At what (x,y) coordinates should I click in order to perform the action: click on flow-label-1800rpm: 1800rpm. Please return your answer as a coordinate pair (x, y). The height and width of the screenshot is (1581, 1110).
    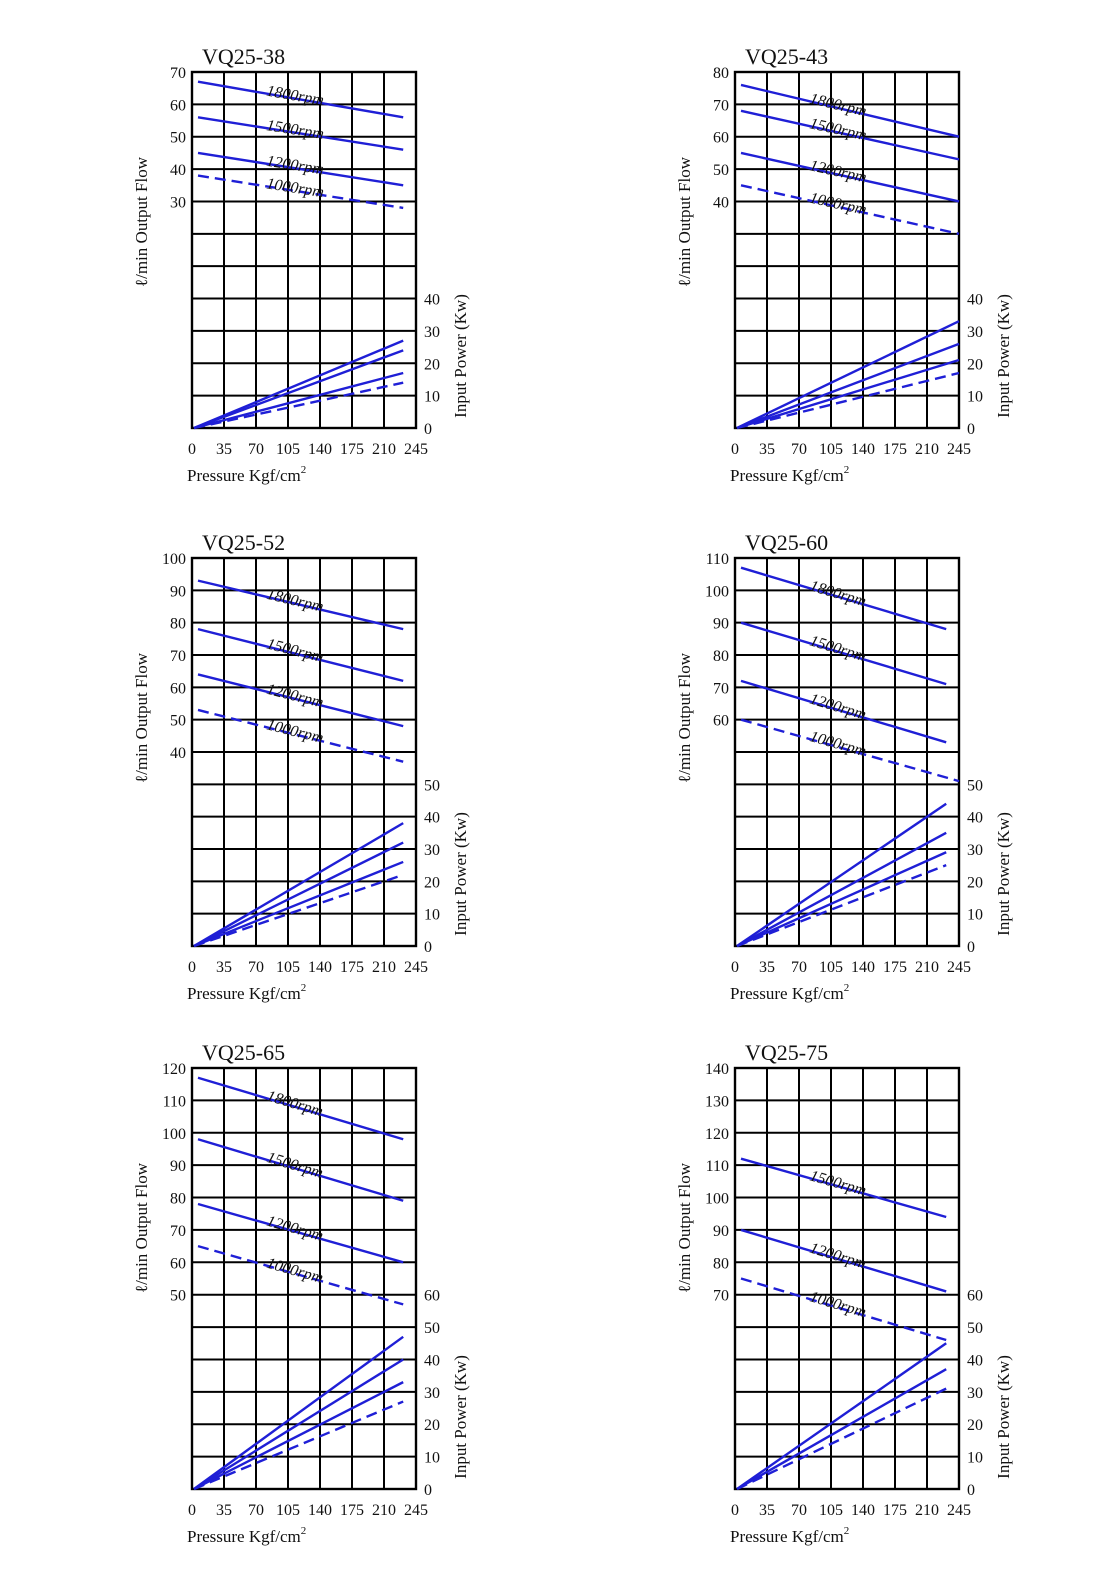
    Looking at the image, I should click on (295, 1104).